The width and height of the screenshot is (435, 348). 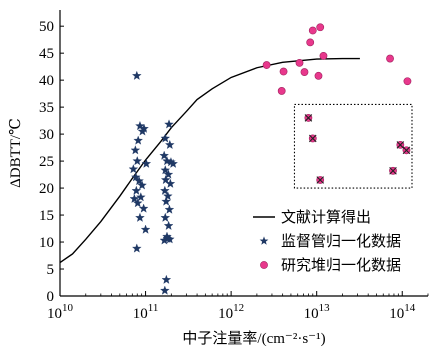 I want to click on y-tick-label: 50, so click(x=46, y=27).